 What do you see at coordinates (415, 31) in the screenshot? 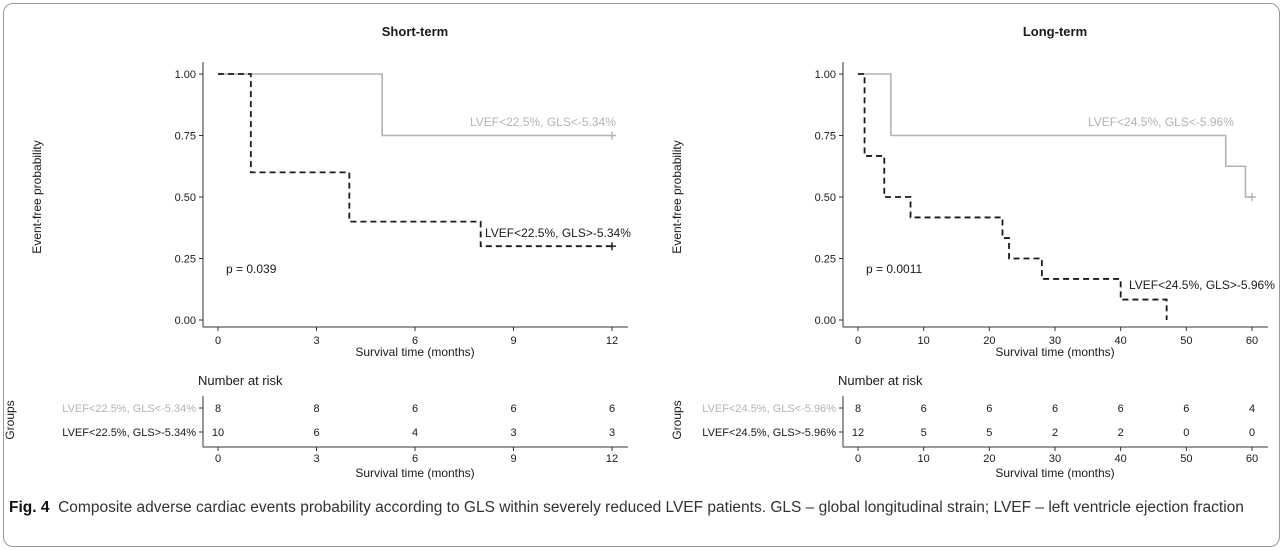
I see `chart-title: Short-term` at bounding box center [415, 31].